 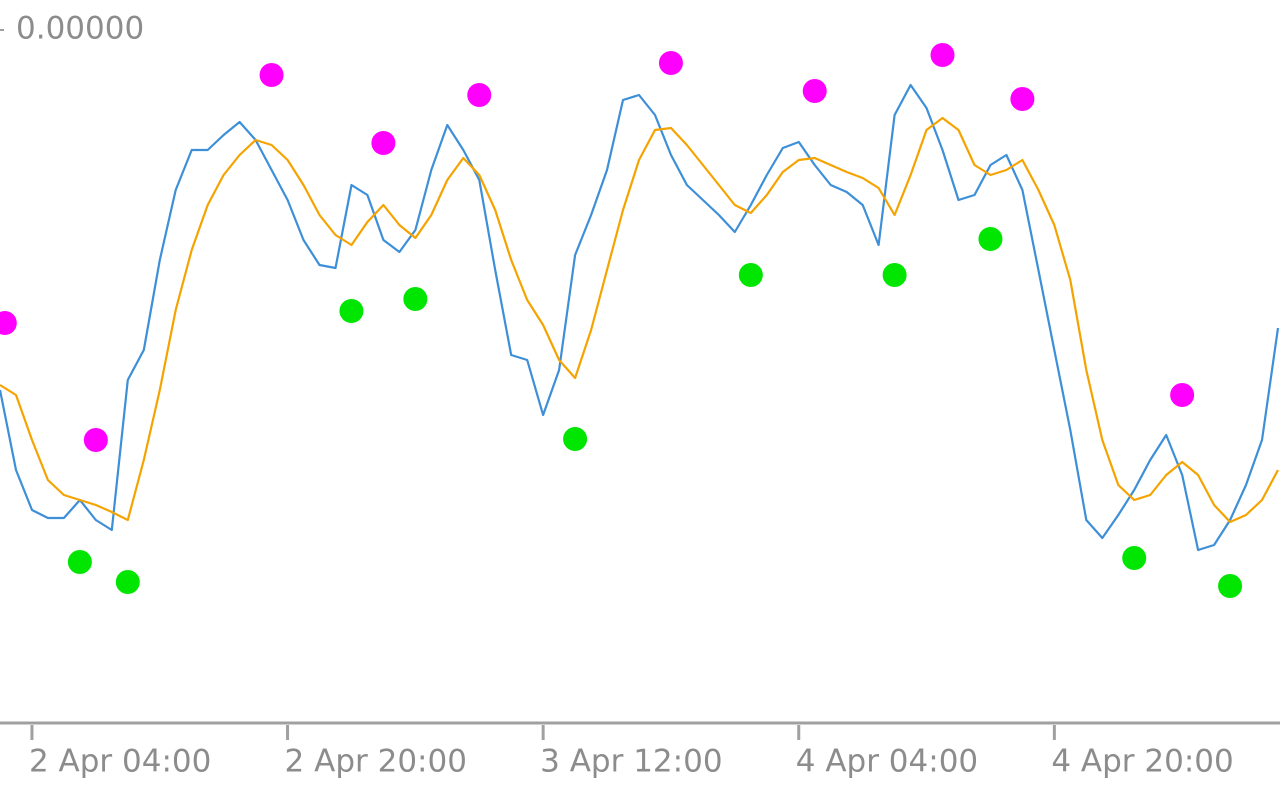 What do you see at coordinates (887, 762) in the screenshot?
I see `x-tick-label: 4 Apr 04:00` at bounding box center [887, 762].